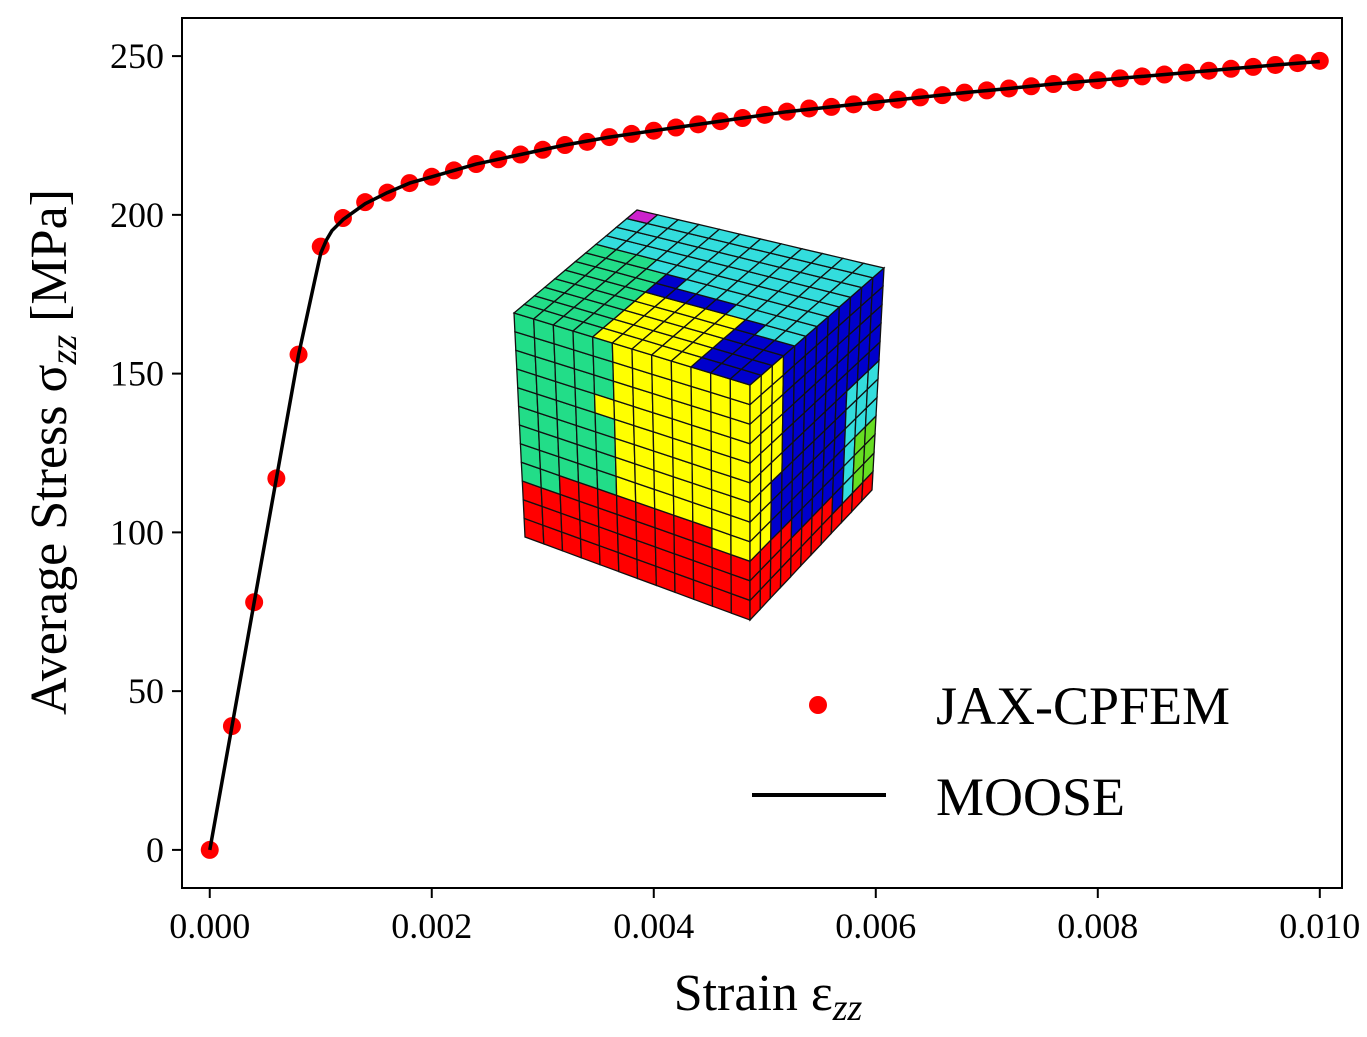 Image resolution: width=1367 pixels, height=1037 pixels. I want to click on y-axis-label-sub: zz, so click(64, 350).